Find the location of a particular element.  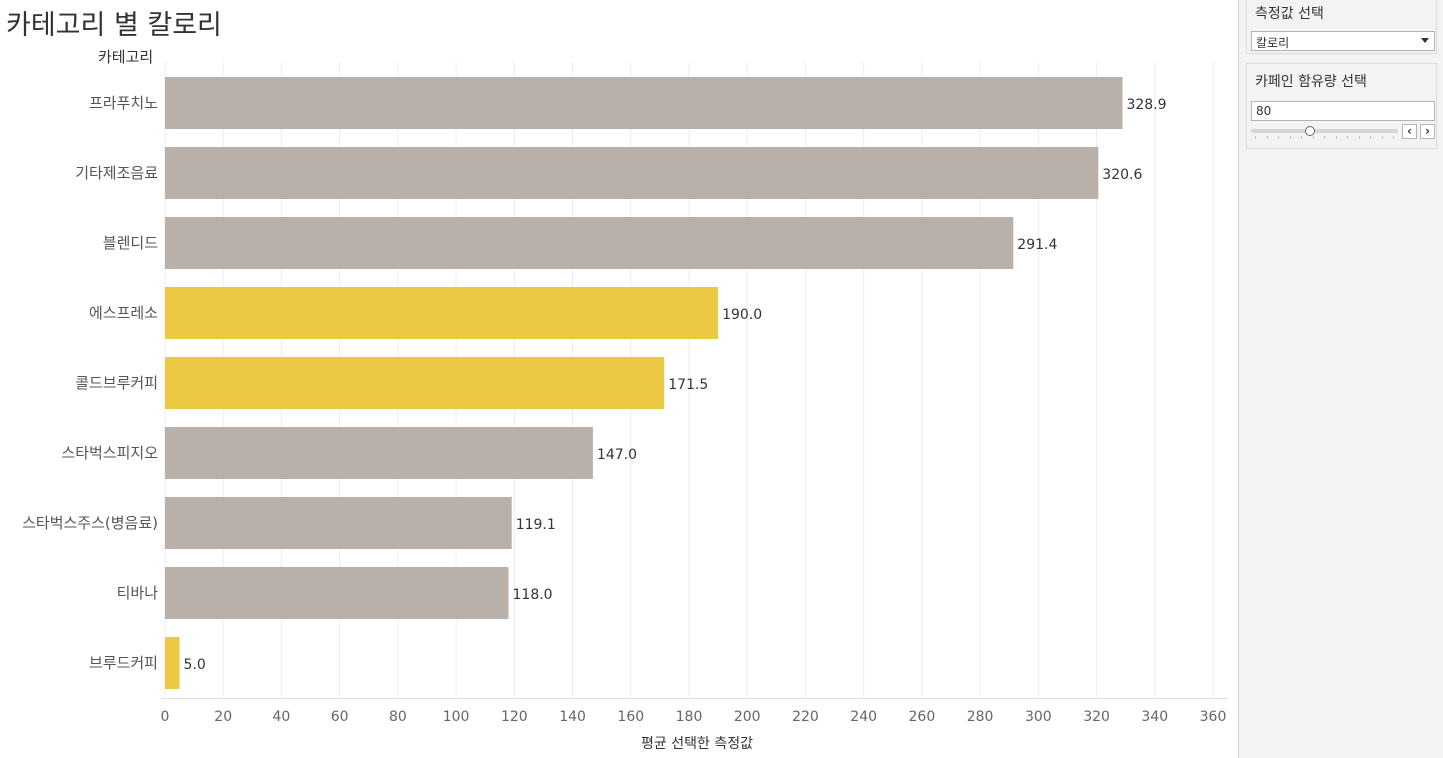

caffeine-filter-title: 카페인 함유량 선택 is located at coordinates (1311, 82).